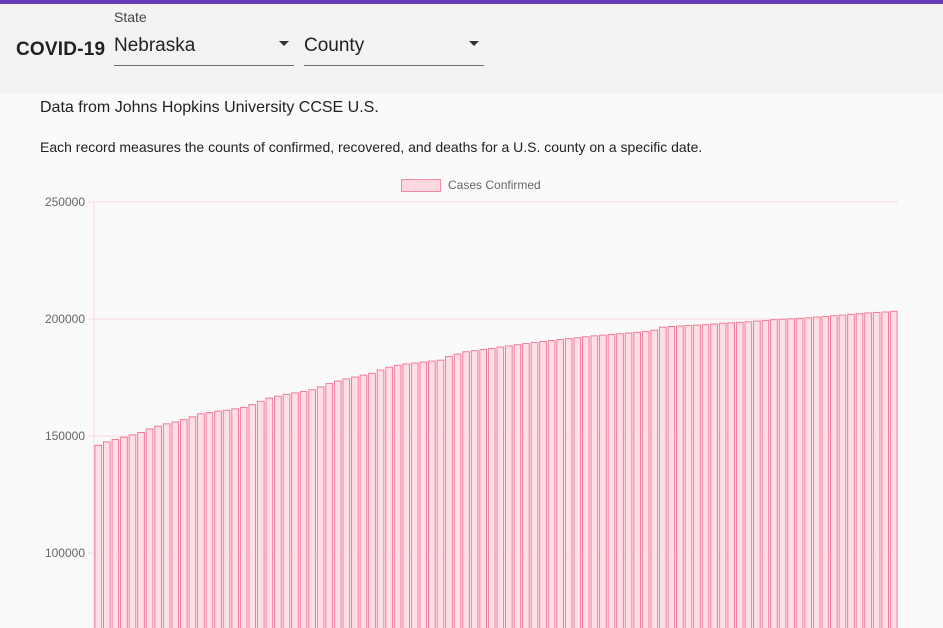 The width and height of the screenshot is (943, 628). I want to click on y-tick-label: 100000, so click(65, 553).